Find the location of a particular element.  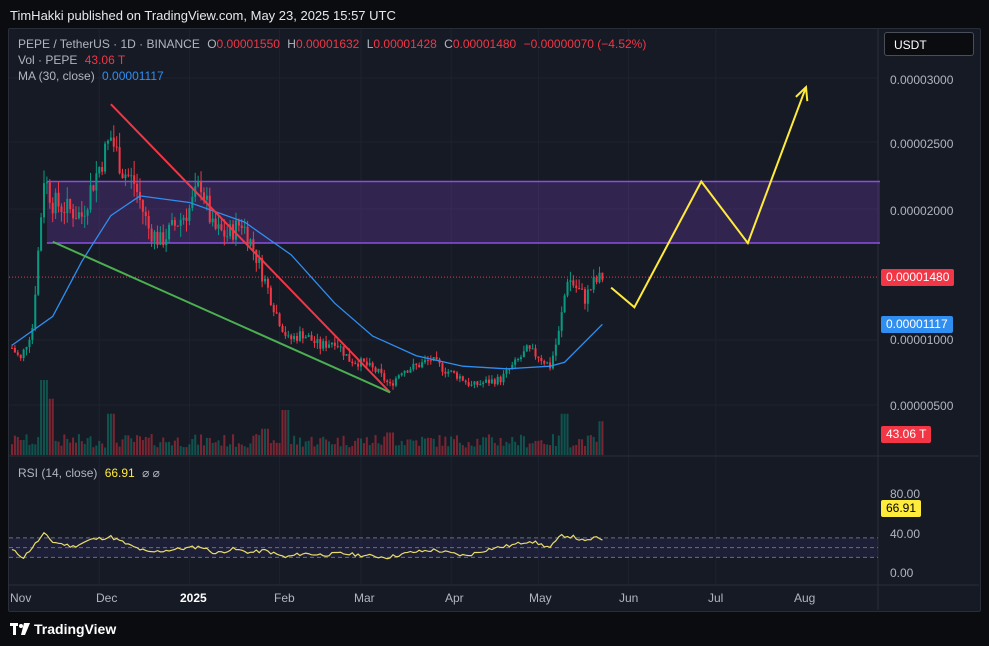

symbol-label: PEPE / TetherUS · 1D · BINANCE is located at coordinates (109, 44).